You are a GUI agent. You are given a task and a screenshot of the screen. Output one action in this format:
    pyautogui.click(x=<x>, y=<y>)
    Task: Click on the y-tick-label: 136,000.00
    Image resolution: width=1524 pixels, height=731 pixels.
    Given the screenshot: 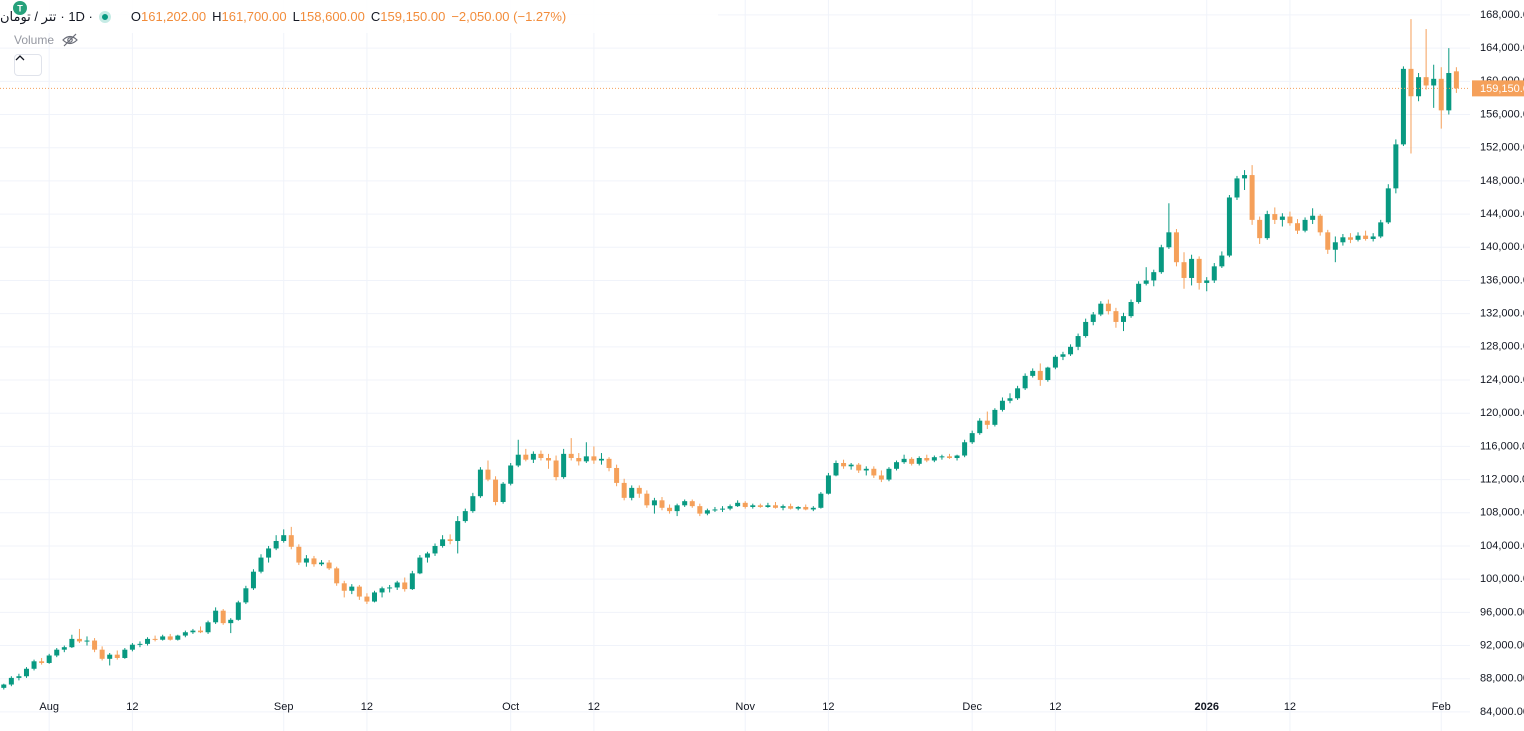 What is the action you would take?
    pyautogui.click(x=1502, y=280)
    